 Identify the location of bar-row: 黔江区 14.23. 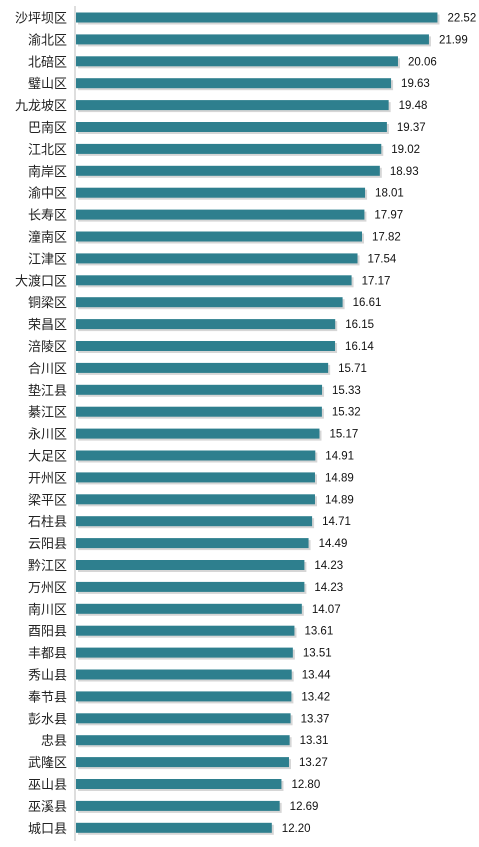
(185, 566).